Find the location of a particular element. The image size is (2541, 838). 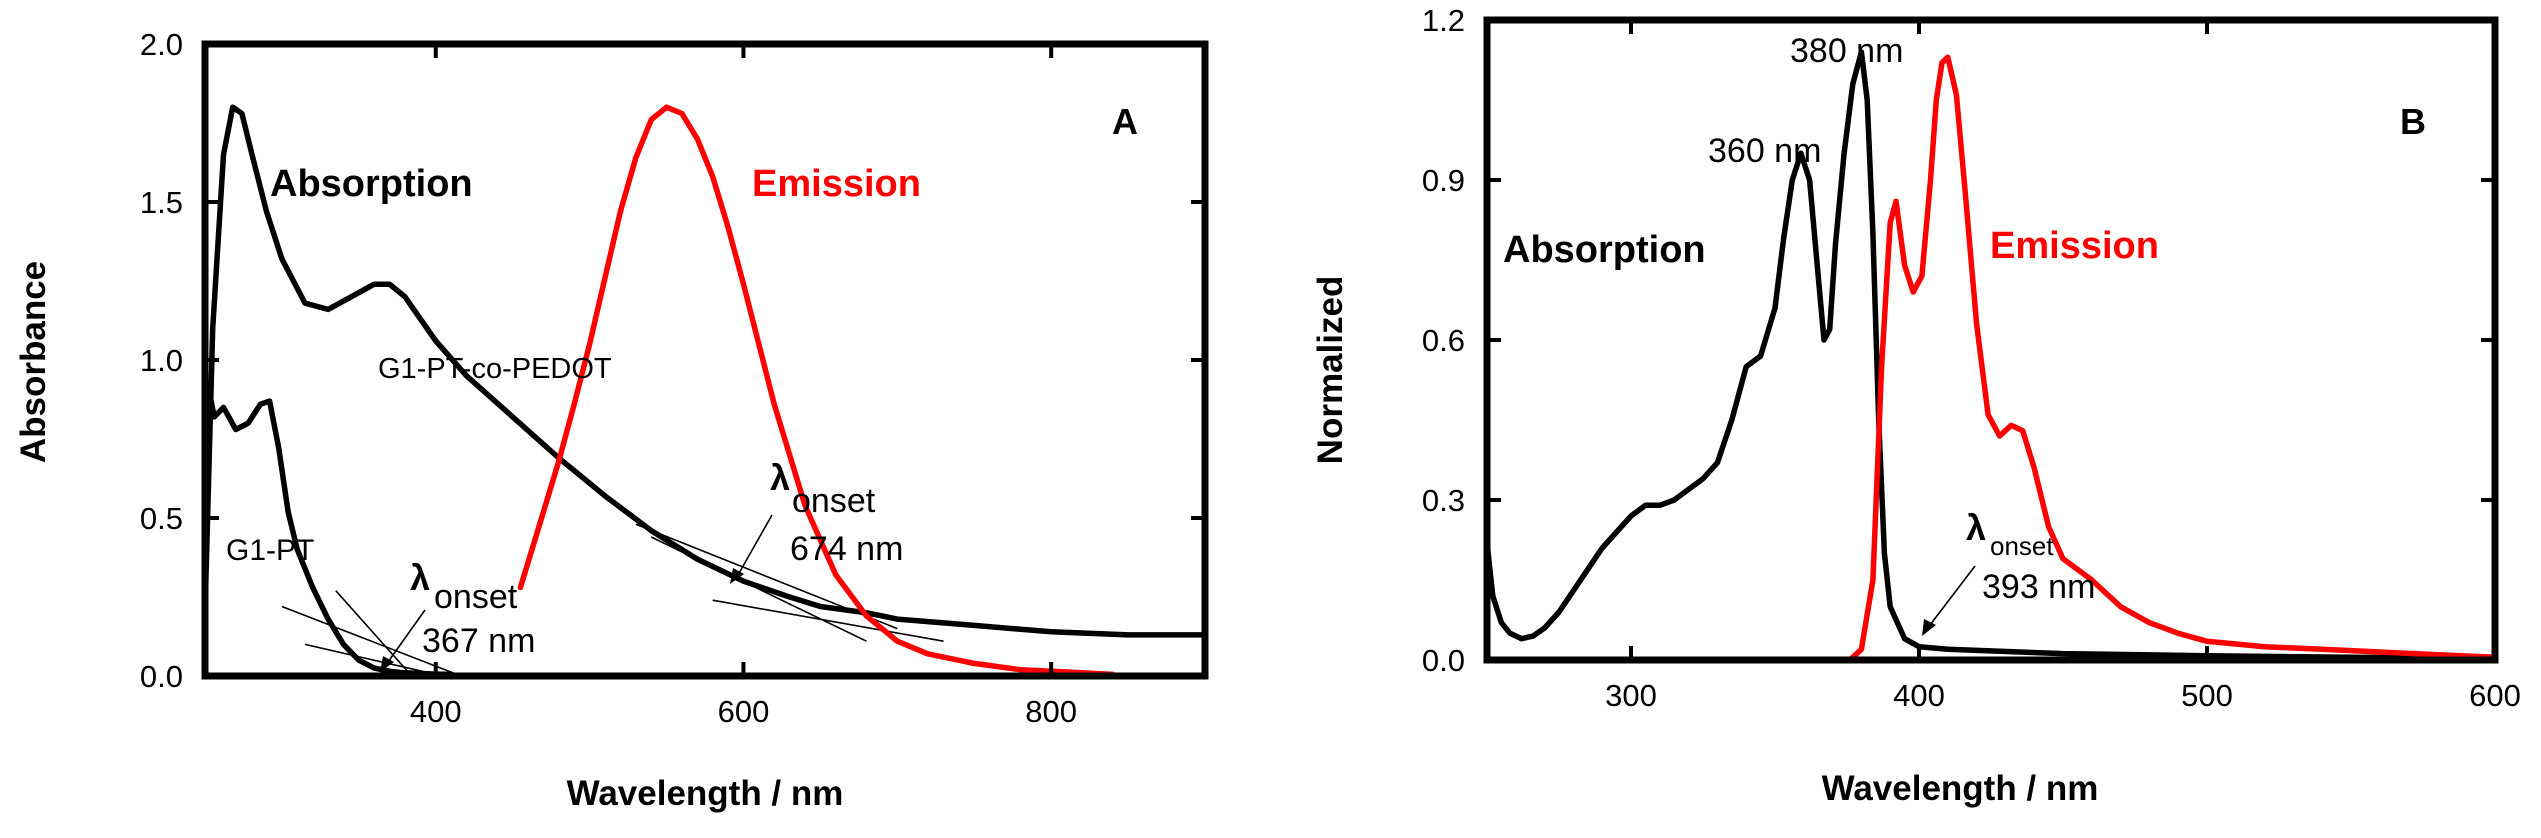

panel-a-y-tick-label-4: 2.0 is located at coordinates (161, 44).